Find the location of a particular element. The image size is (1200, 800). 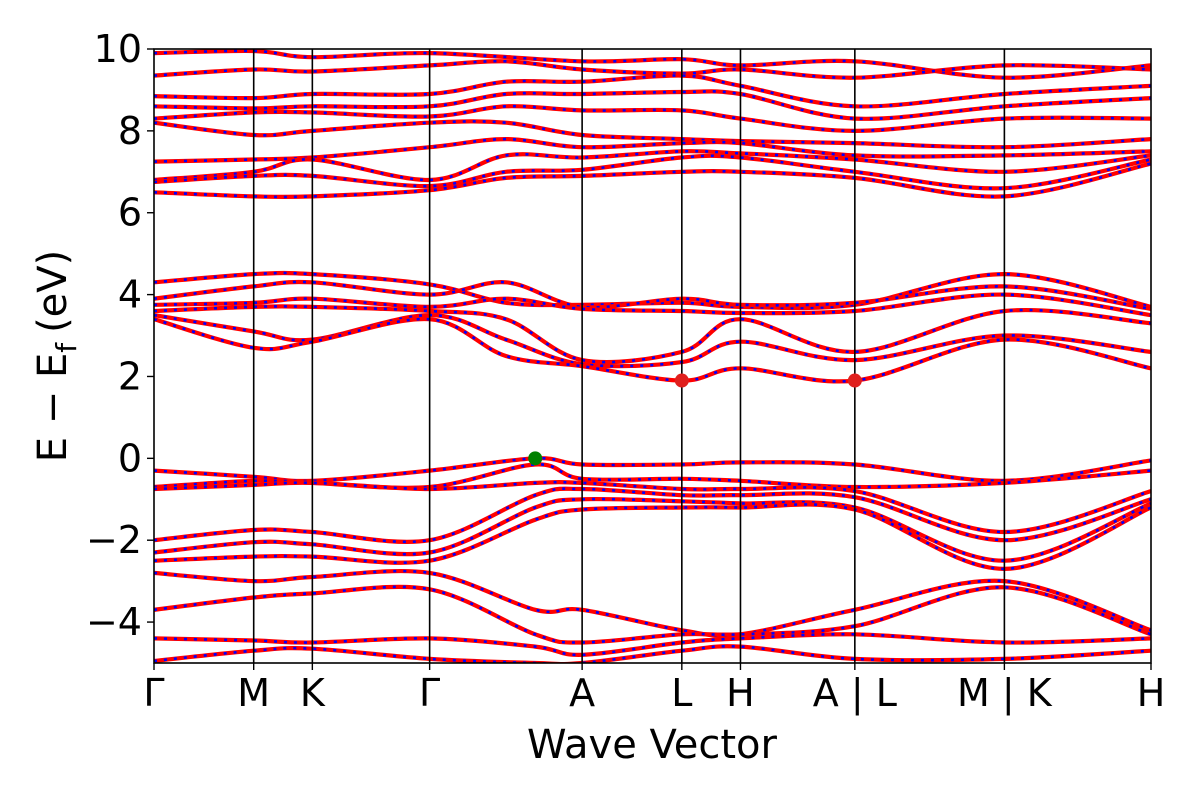

band-0-blue is located at coordinates (652, 64).